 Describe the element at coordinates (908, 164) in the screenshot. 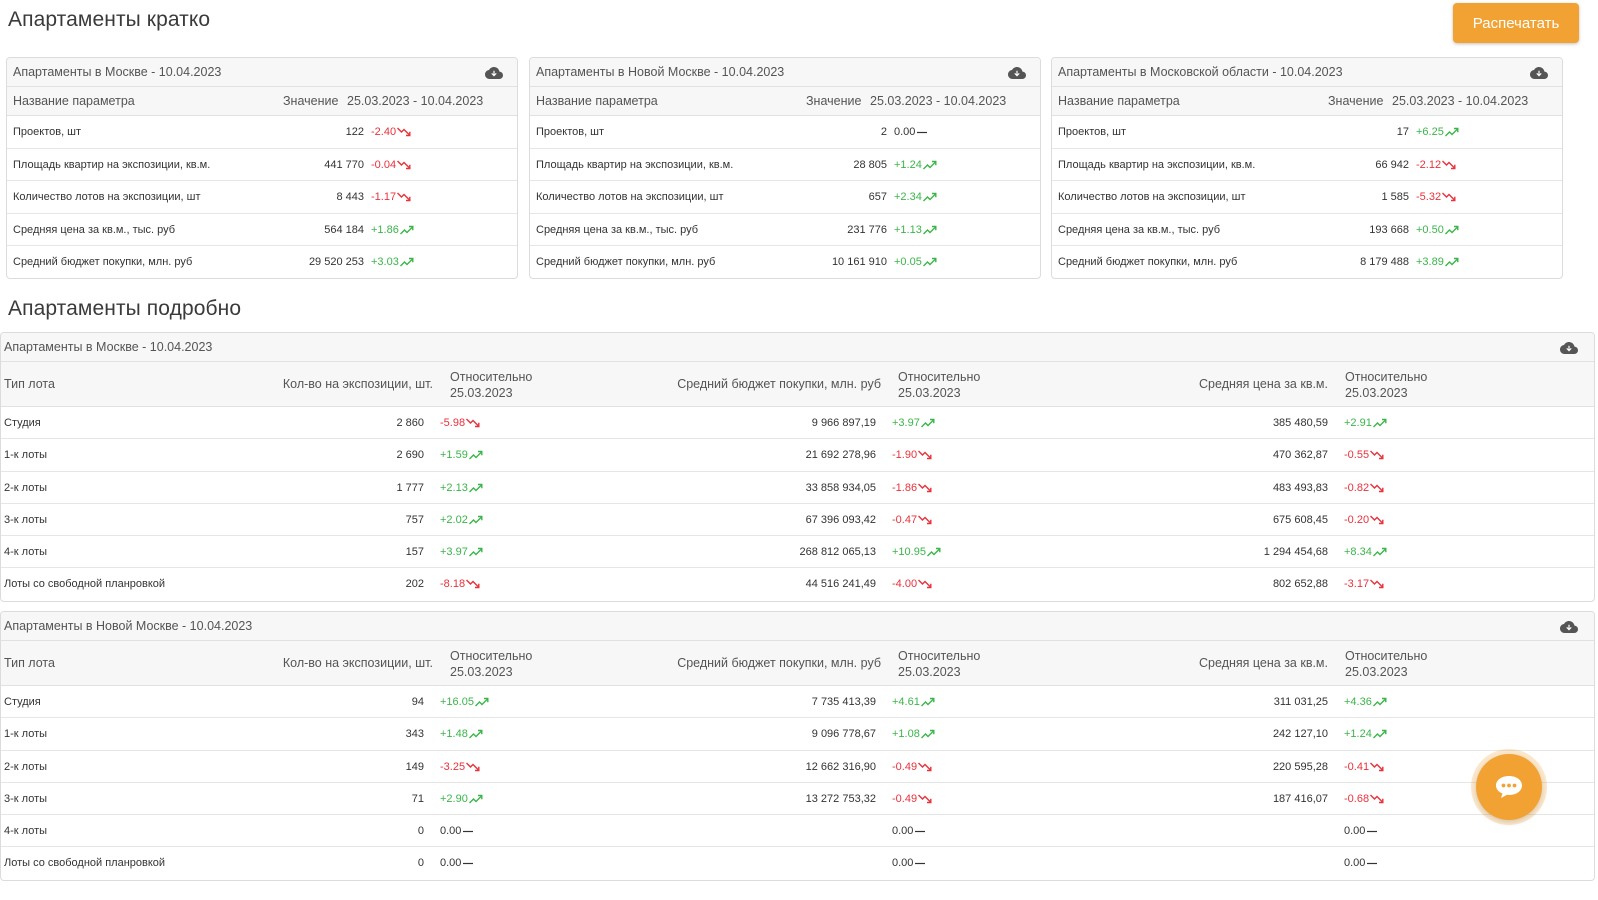

I see `change-value: +1.24` at that location.